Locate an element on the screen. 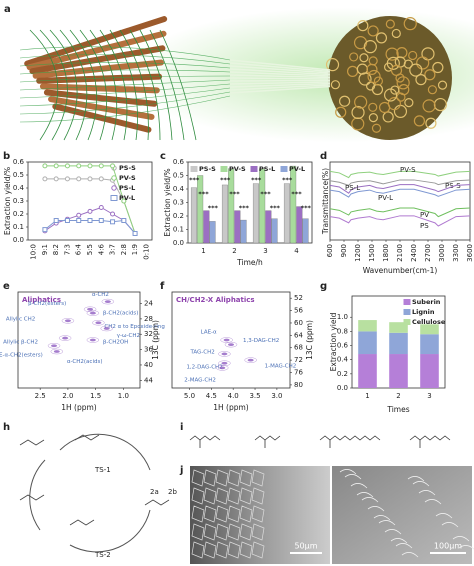 The image size is (474, 566). y-tick-label: 0.0 is located at coordinates (342, 388).